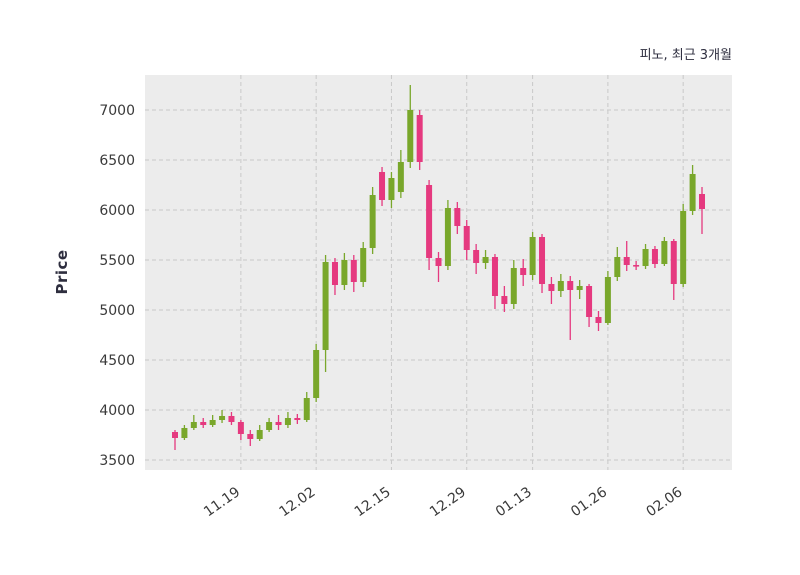  Describe the element at coordinates (117, 411) in the screenshot. I see `y-tick-label: 4000` at that location.